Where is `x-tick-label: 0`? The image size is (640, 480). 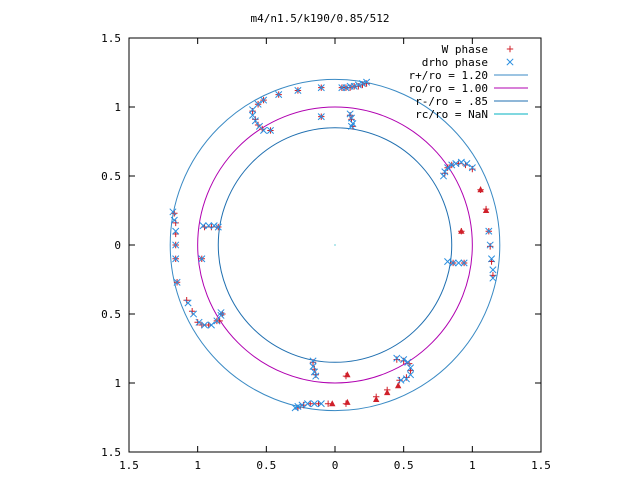 x-tick-label: 0 is located at coordinates (335, 465).